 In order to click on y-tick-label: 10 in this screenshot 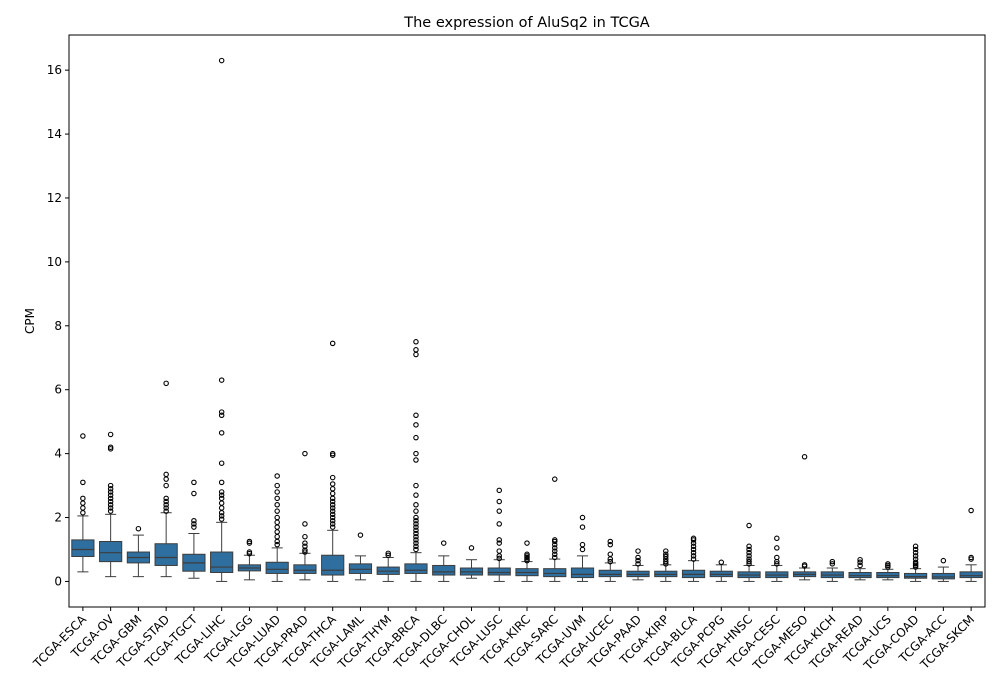, I will do `click(54, 262)`.